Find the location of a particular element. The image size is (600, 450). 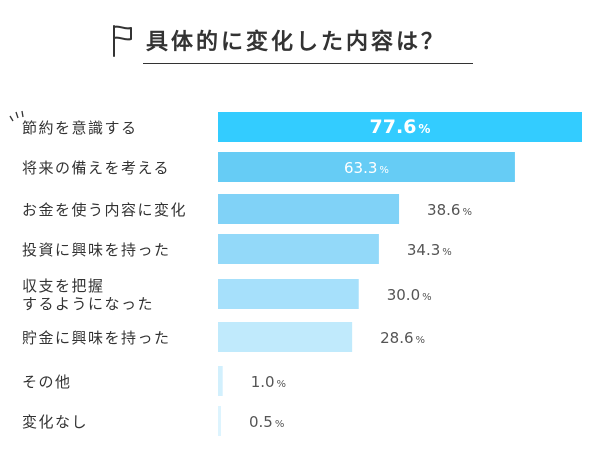

value-label-2: 38.6% is located at coordinates (449, 210).